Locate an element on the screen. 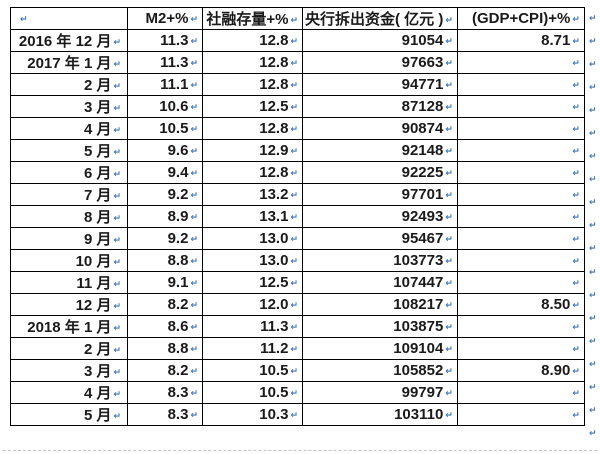 This screenshot has height=454, width=600. column-header-cell: 央行拆出资金( 亿元 ) ↵ is located at coordinates (380, 18).